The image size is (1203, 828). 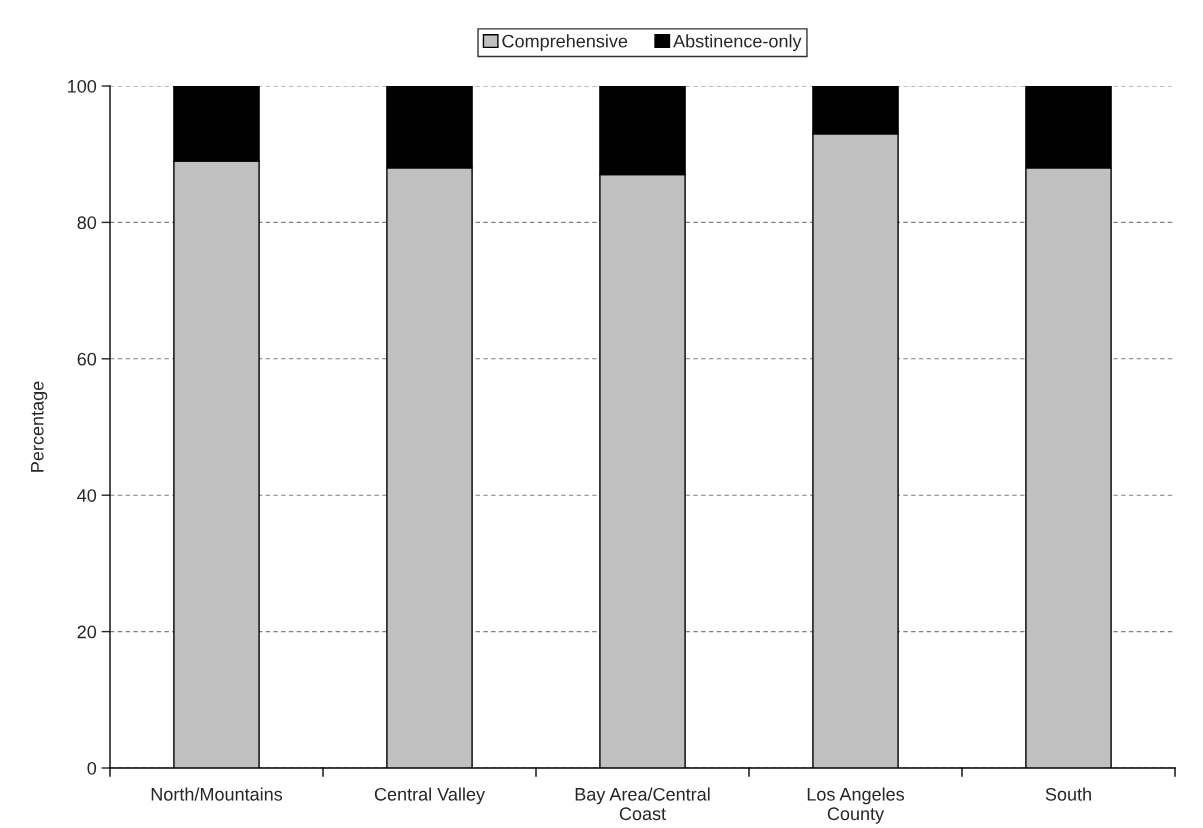 I want to click on y-tick-label: 100, so click(x=82, y=86).